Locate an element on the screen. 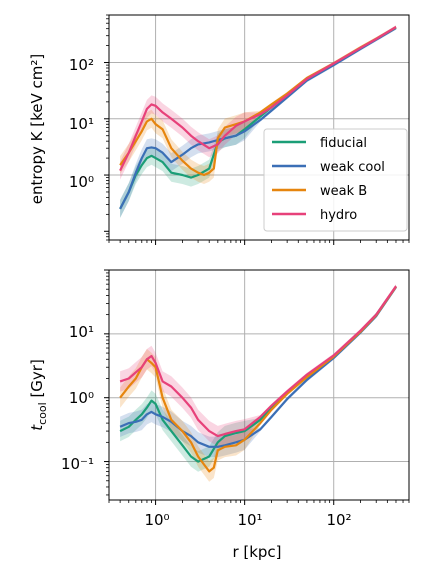 This screenshot has height=579, width=431. entropy-y-tick-labels: 10⁰ 10¹ 10² is located at coordinates (81, 123).